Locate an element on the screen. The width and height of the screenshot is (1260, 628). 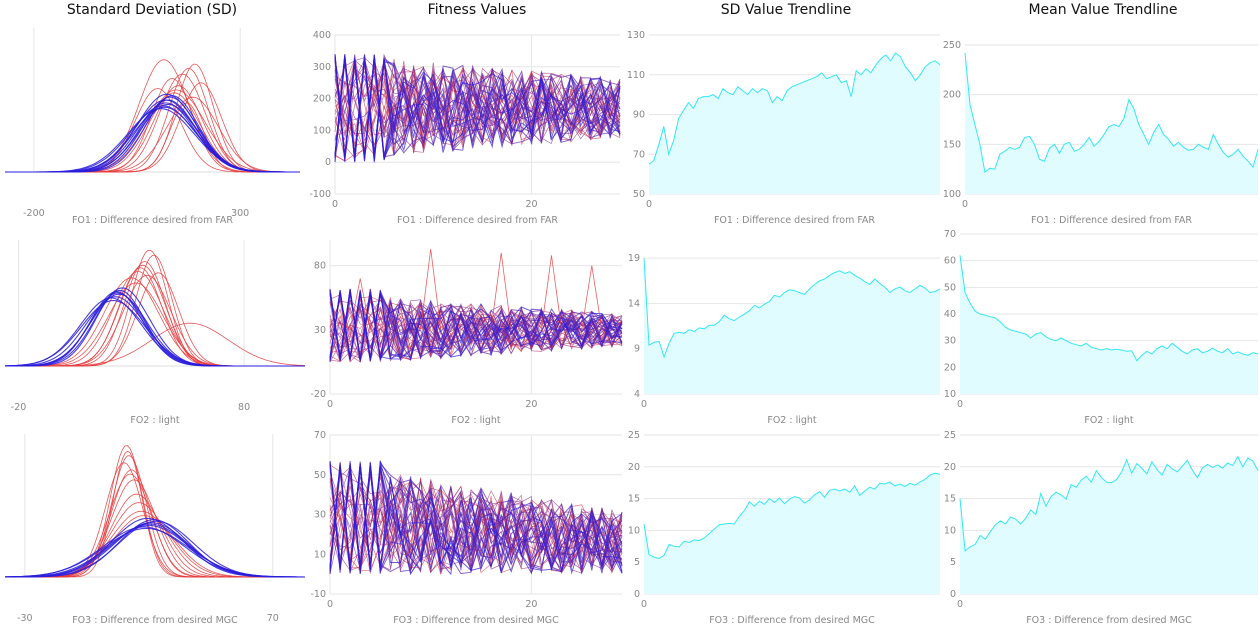
title-sd-value-trendline: SD Value Trendline is located at coordinates (786, 10).